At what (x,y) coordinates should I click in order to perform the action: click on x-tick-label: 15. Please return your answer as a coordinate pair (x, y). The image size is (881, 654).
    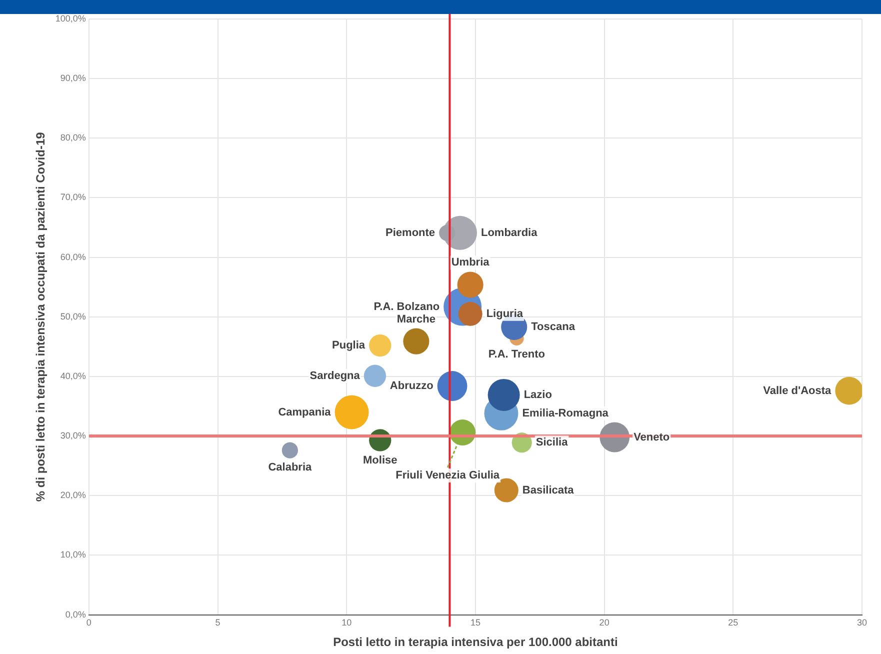
    Looking at the image, I should click on (475, 623).